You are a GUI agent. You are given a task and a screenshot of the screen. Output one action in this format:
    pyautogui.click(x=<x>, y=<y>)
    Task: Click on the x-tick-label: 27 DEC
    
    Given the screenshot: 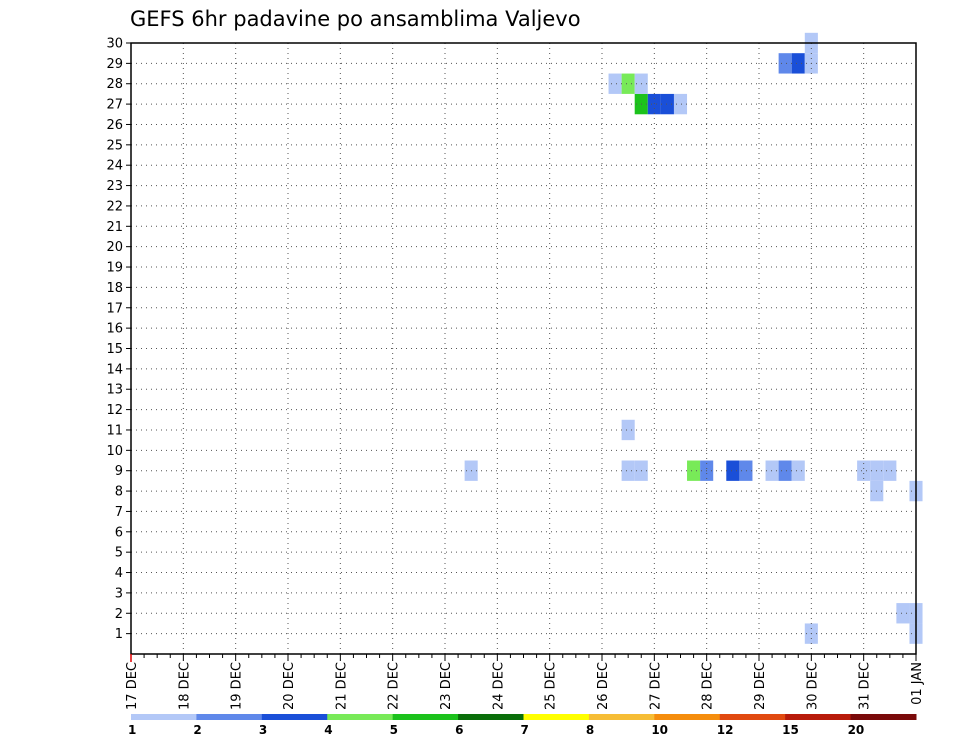 What is the action you would take?
    pyautogui.click(x=655, y=686)
    